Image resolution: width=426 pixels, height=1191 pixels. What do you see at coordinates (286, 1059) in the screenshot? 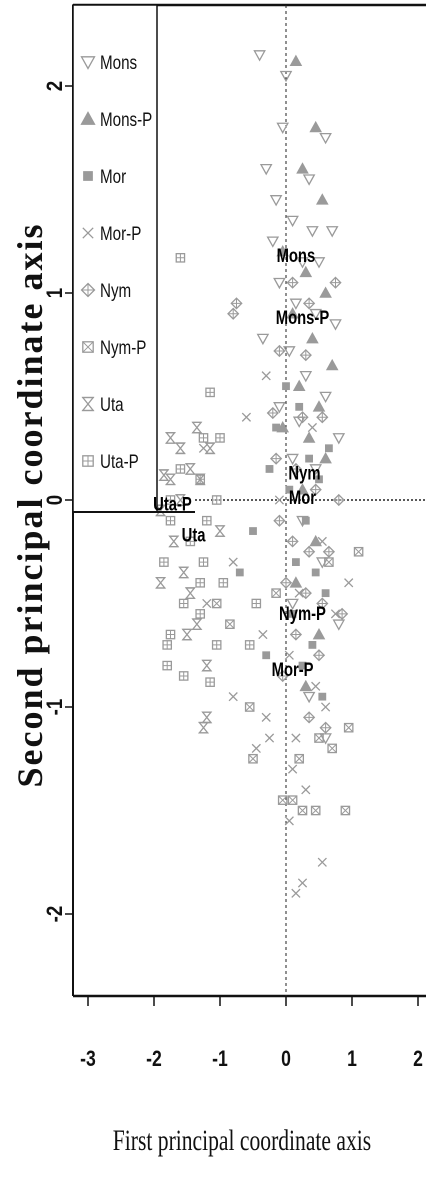
I see `x-tick-label: 0` at bounding box center [286, 1059].